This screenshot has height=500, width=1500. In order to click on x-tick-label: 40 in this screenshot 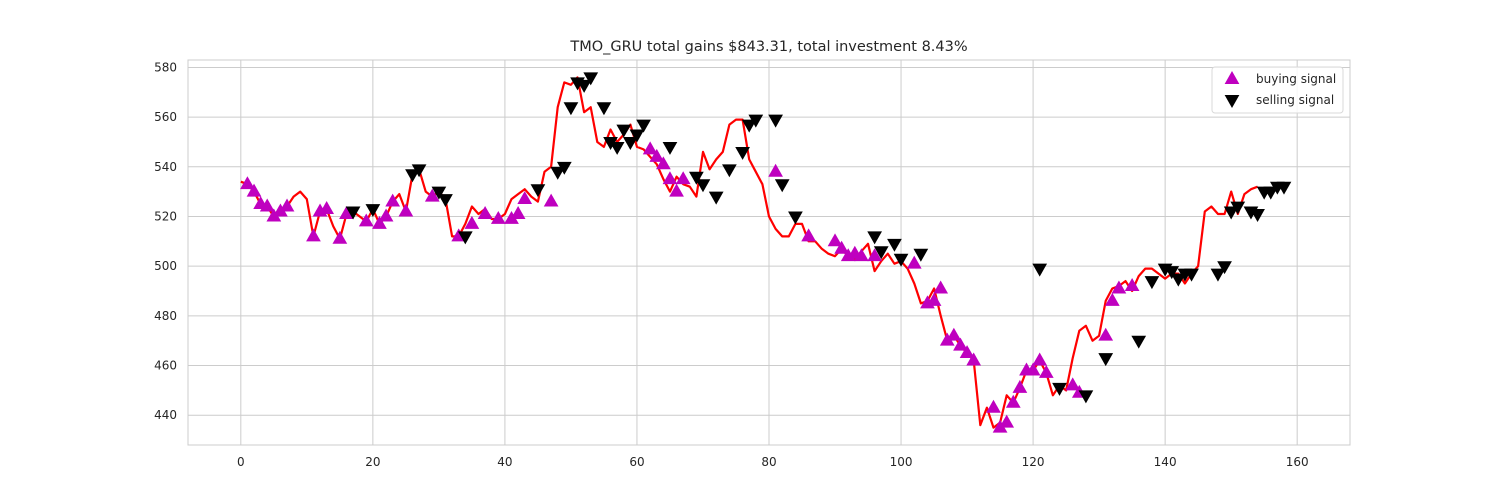, I will do `click(504, 462)`.